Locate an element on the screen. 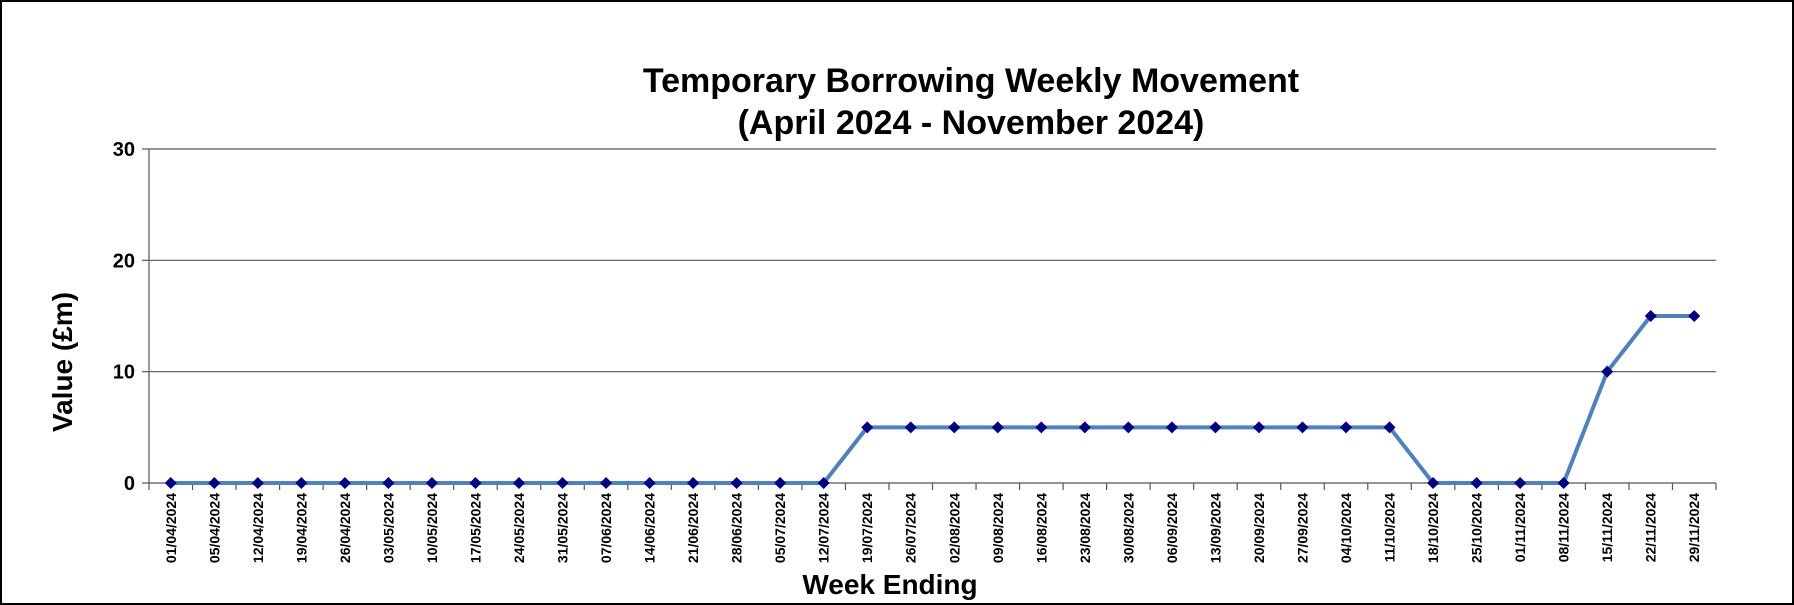 This screenshot has width=1794, height=605. x-tick-label: 24/05/2024 is located at coordinates (519, 528).